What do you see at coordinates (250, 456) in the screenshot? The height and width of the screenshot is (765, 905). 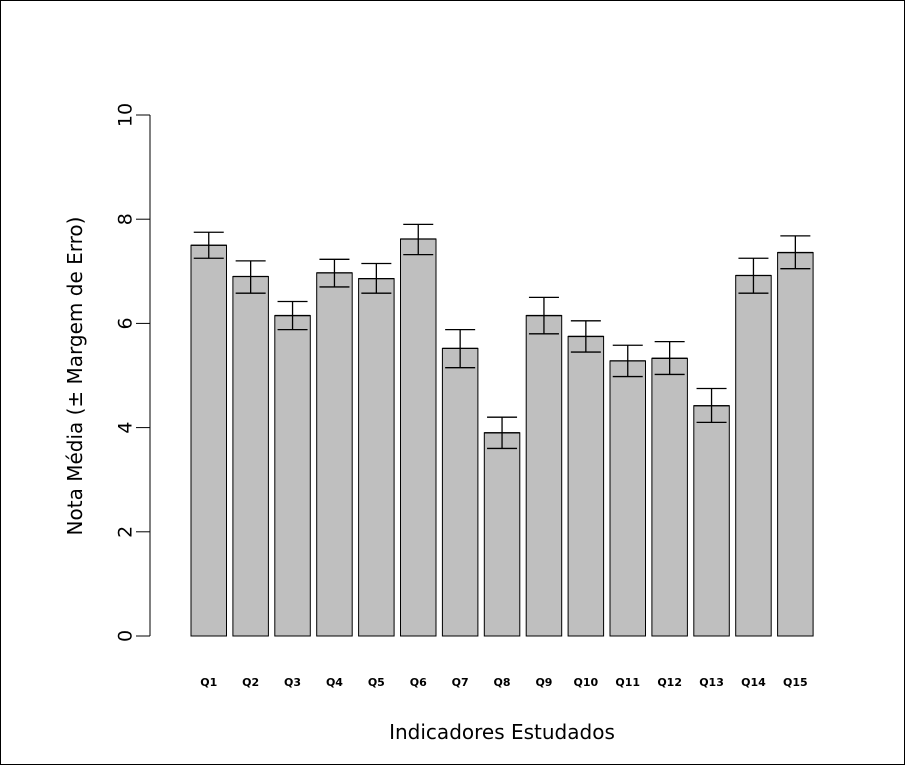 I see `bar-Q2` at bounding box center [250, 456].